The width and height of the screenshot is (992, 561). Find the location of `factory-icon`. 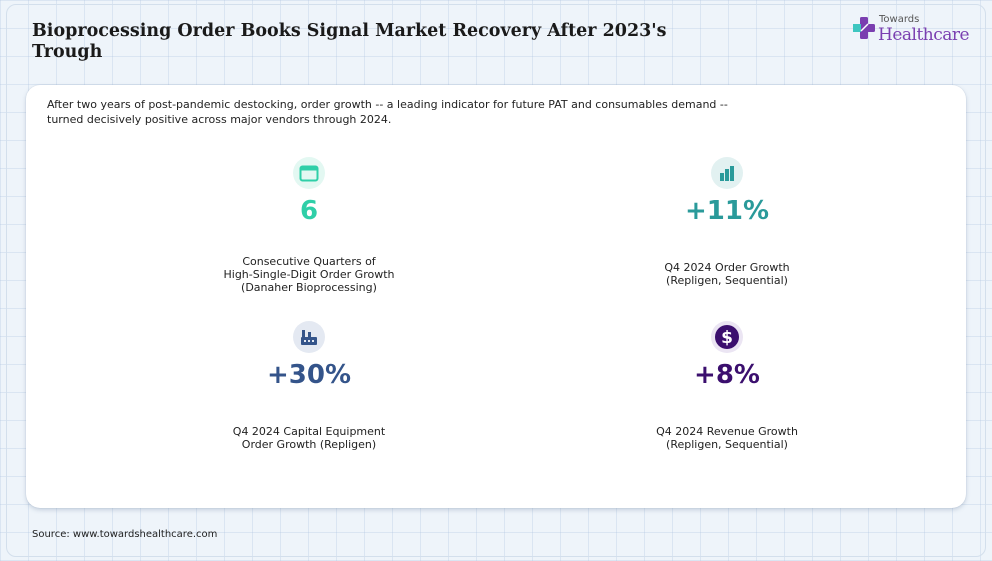

factory-icon is located at coordinates (309, 337).